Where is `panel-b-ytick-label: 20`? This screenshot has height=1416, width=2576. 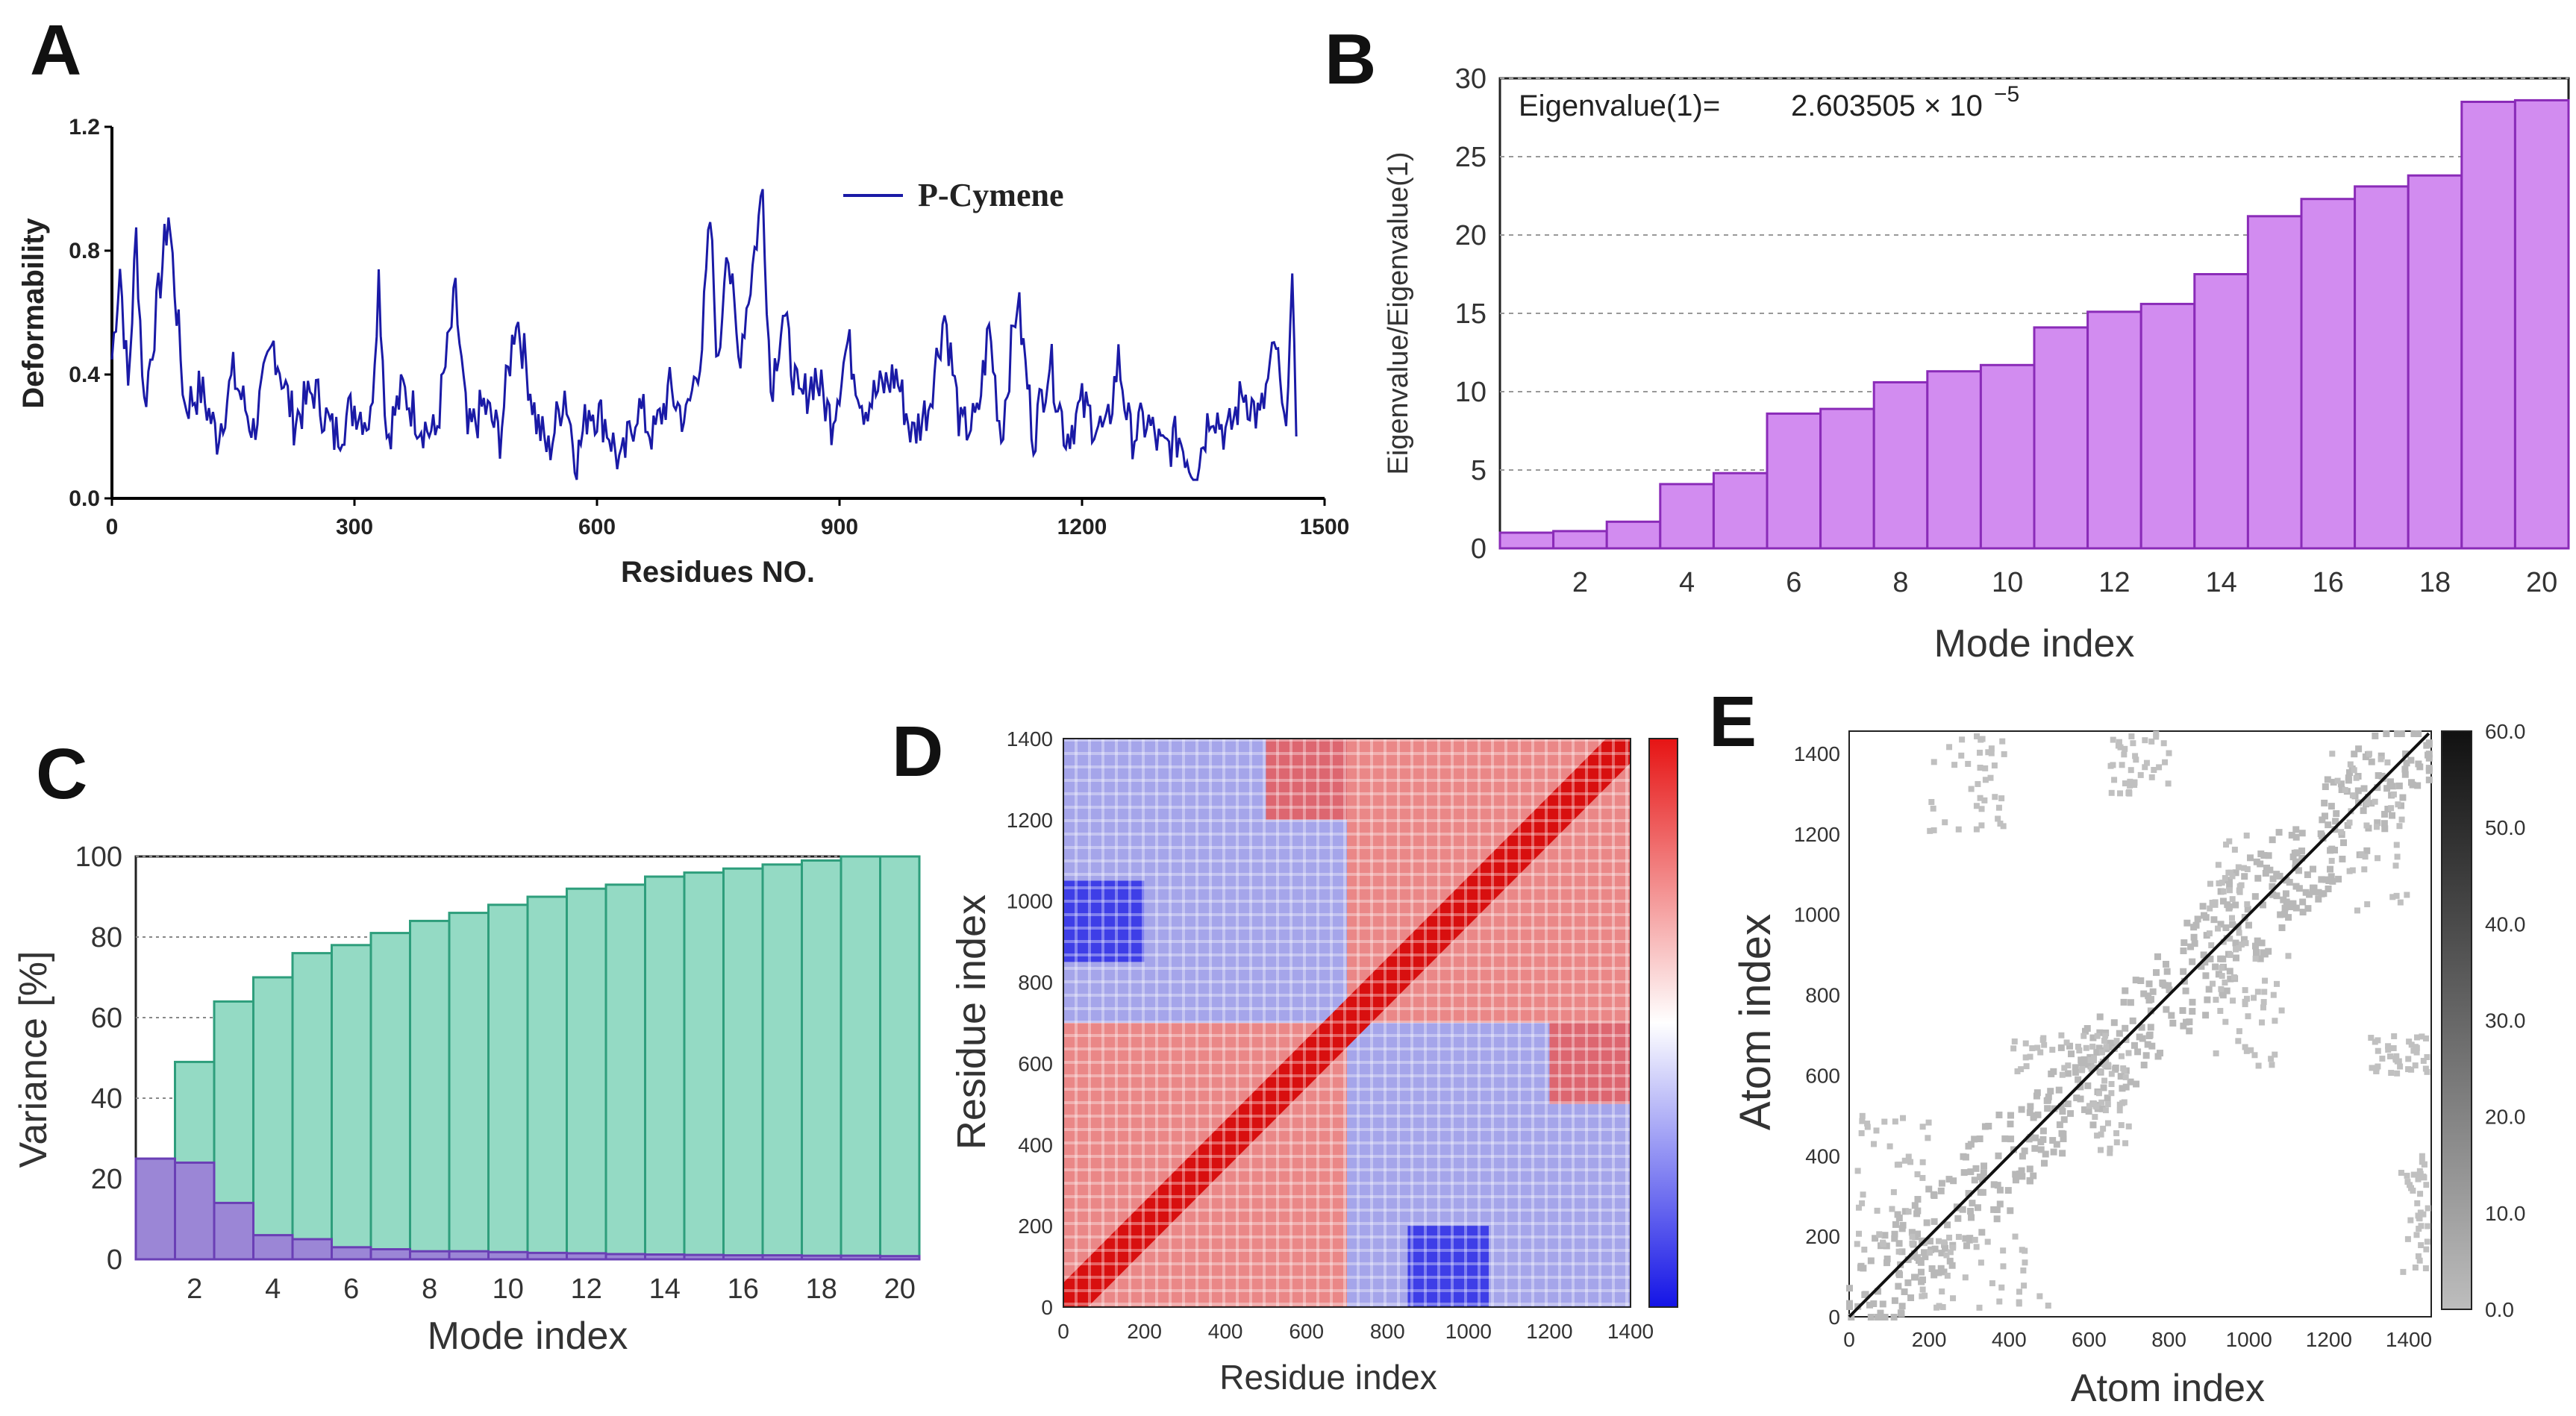
panel-b-ytick-label: 20 is located at coordinates (1470, 236).